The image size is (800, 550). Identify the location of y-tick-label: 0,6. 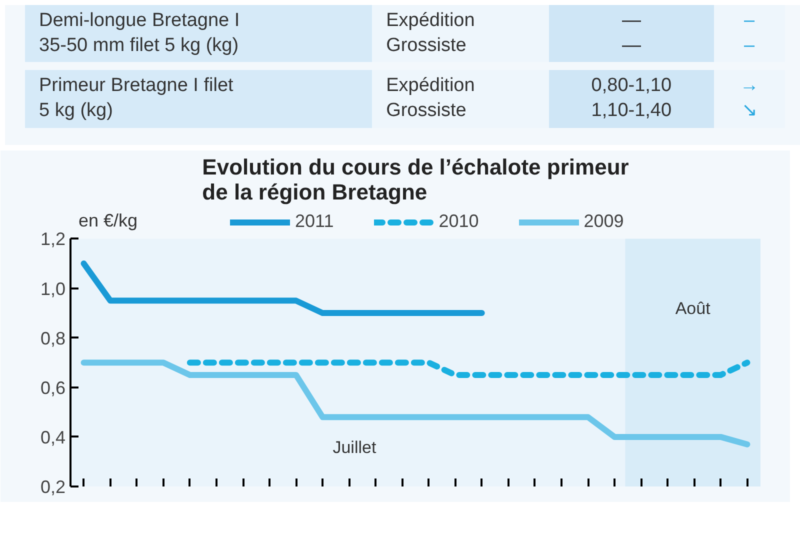
(53, 388).